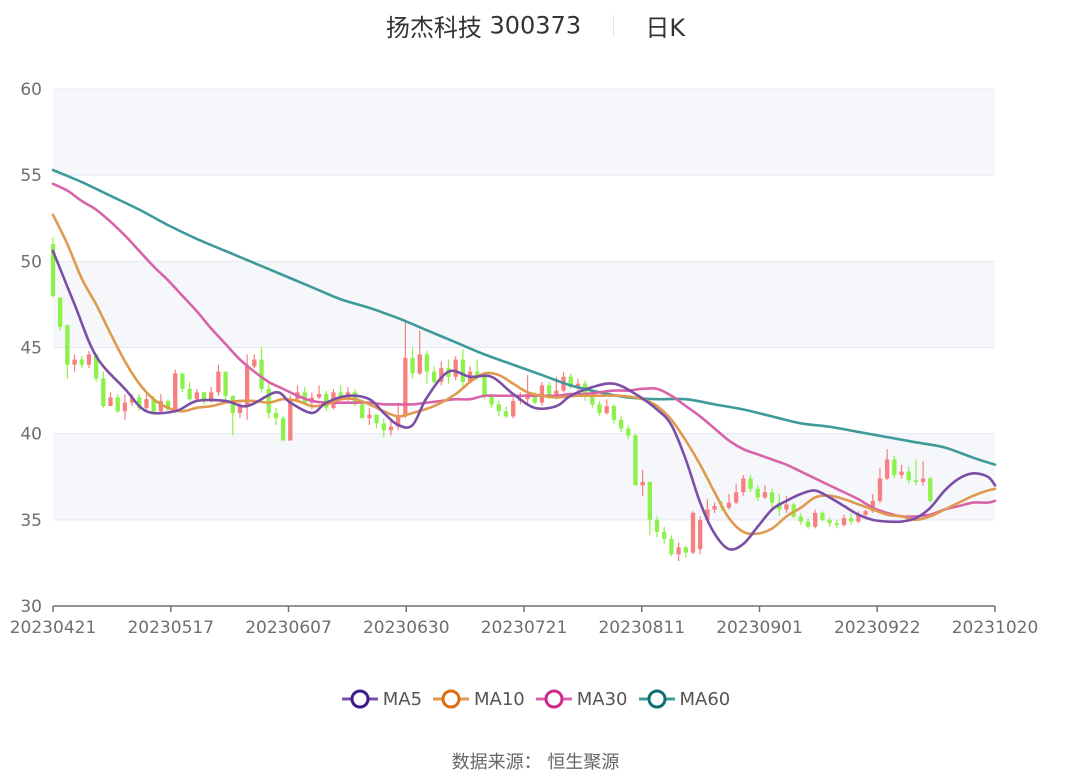 Image resolution: width=1071 pixels, height=775 pixels. I want to click on x-axis-label: 20230421, so click(53, 628).